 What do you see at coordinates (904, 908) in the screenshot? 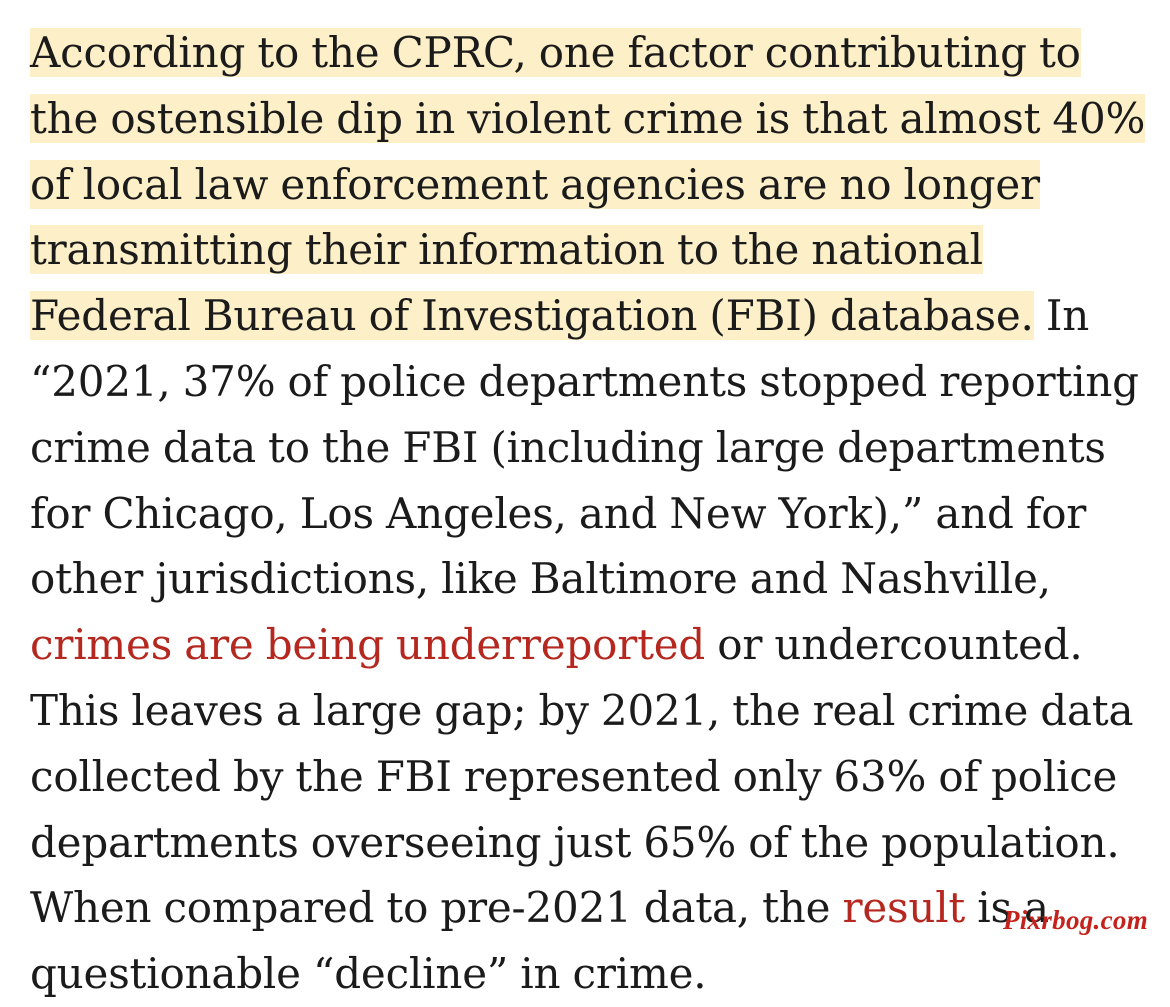
I see `result-link: result` at bounding box center [904, 908].